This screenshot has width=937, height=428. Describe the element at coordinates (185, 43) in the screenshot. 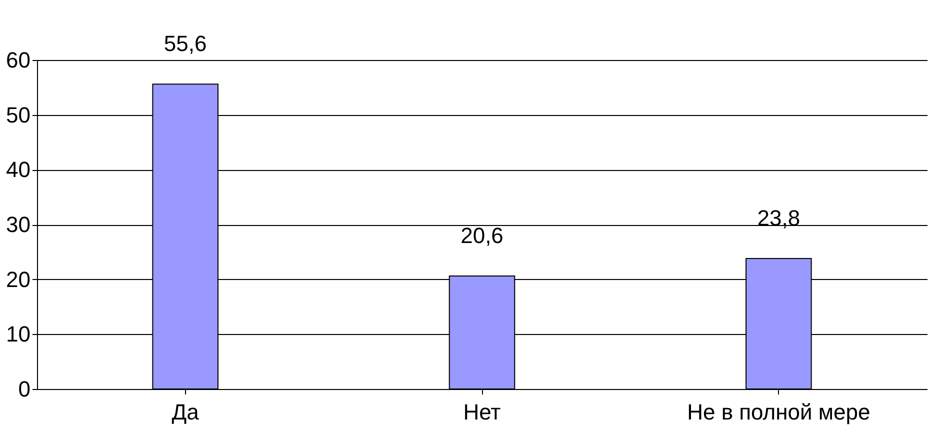

I see `data-label: 55,6` at that location.